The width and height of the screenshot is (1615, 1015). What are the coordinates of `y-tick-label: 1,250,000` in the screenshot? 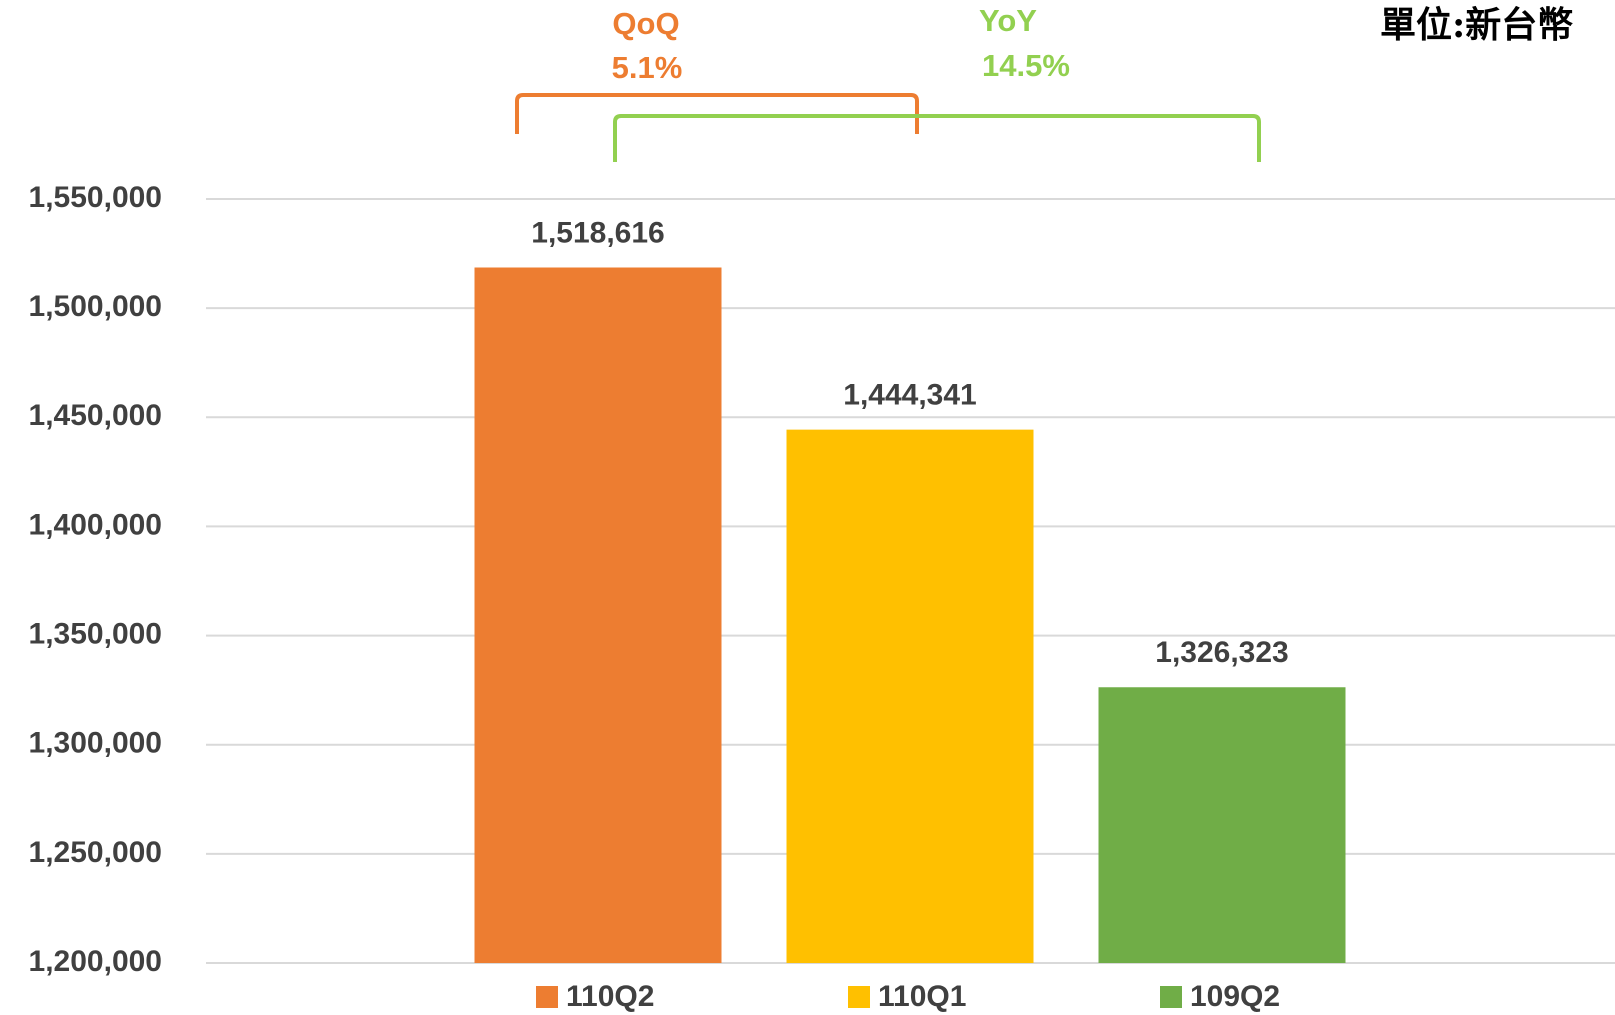 It's located at (95, 852).